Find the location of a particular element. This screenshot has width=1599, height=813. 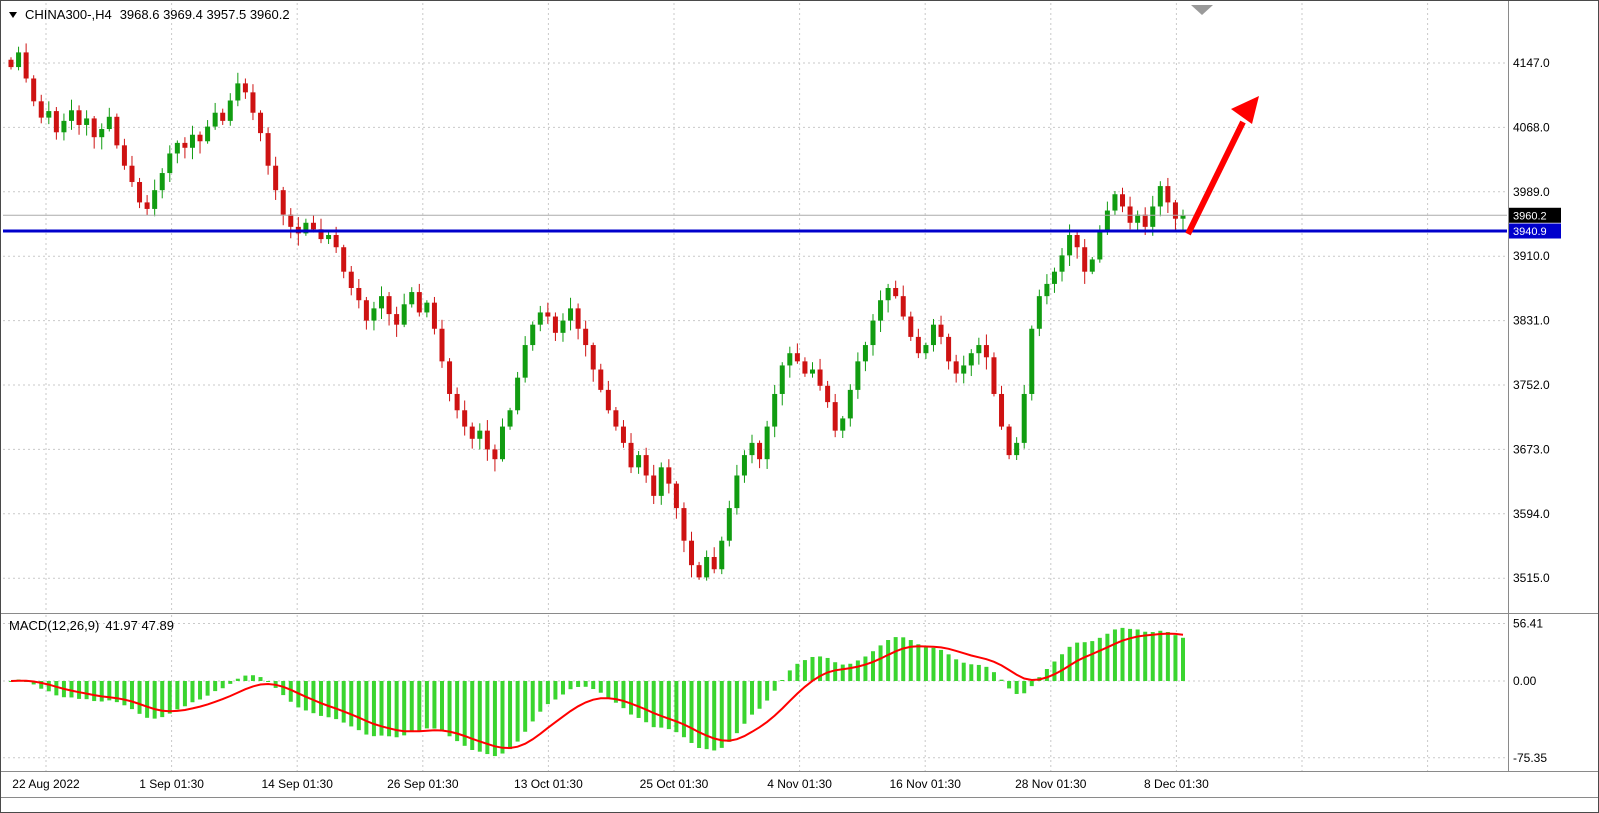

svg-text: 3910.0 is located at coordinates (1531, 256).